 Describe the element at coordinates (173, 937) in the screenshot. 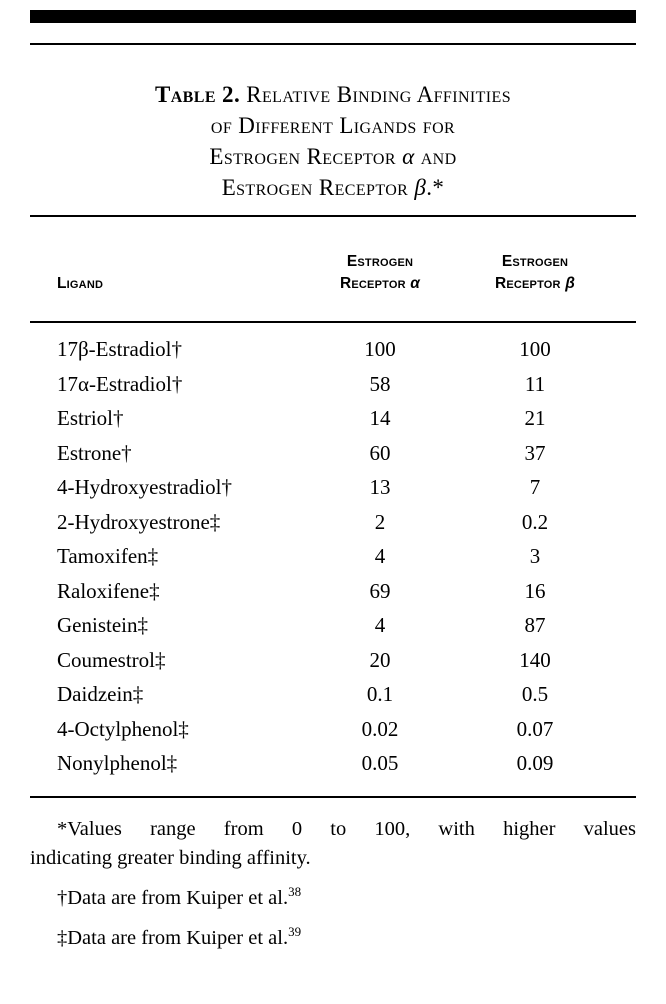

I see `footnote-double-dagger-text: ‡Data are from Kuiper et al.` at that location.